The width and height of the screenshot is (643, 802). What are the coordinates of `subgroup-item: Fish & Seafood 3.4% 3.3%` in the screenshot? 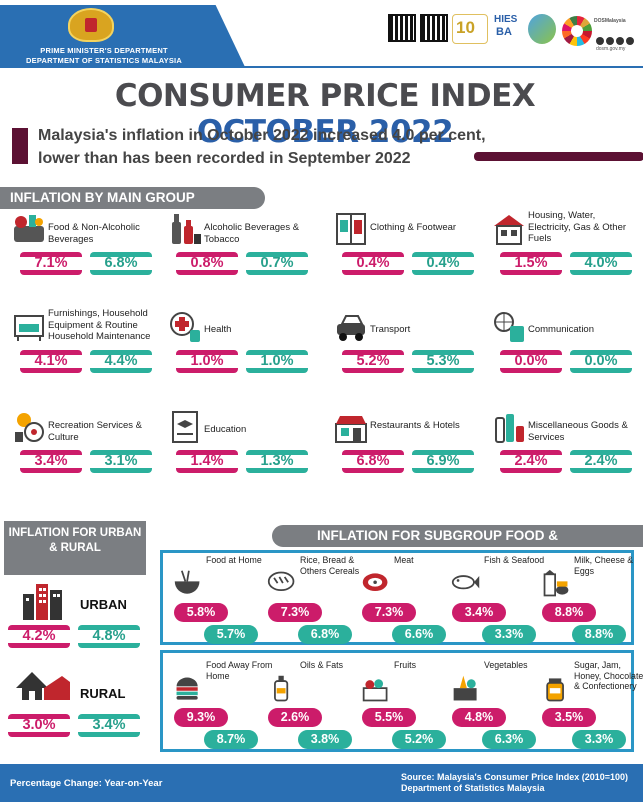 It's located at (497, 600).